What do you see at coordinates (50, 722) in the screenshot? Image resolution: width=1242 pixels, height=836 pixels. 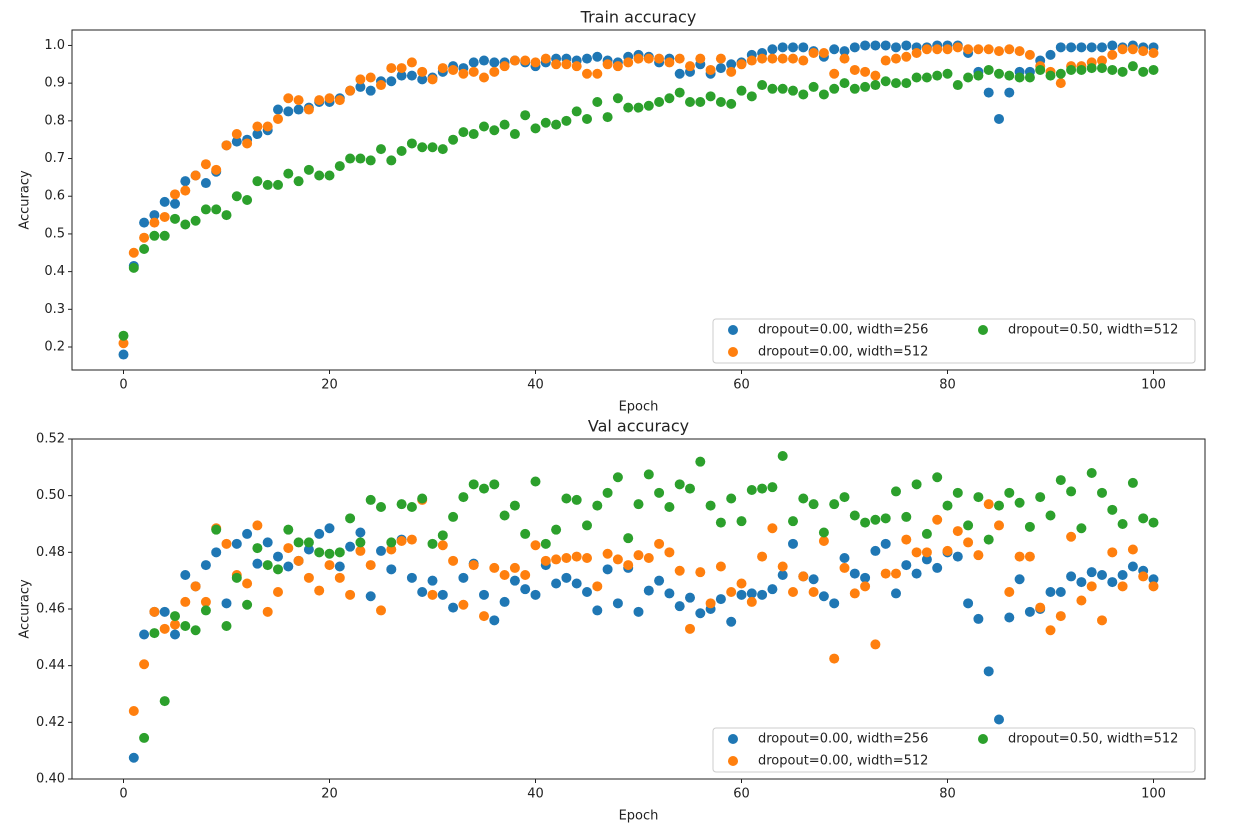 I see `y-tick-label: 0.42` at bounding box center [50, 722].